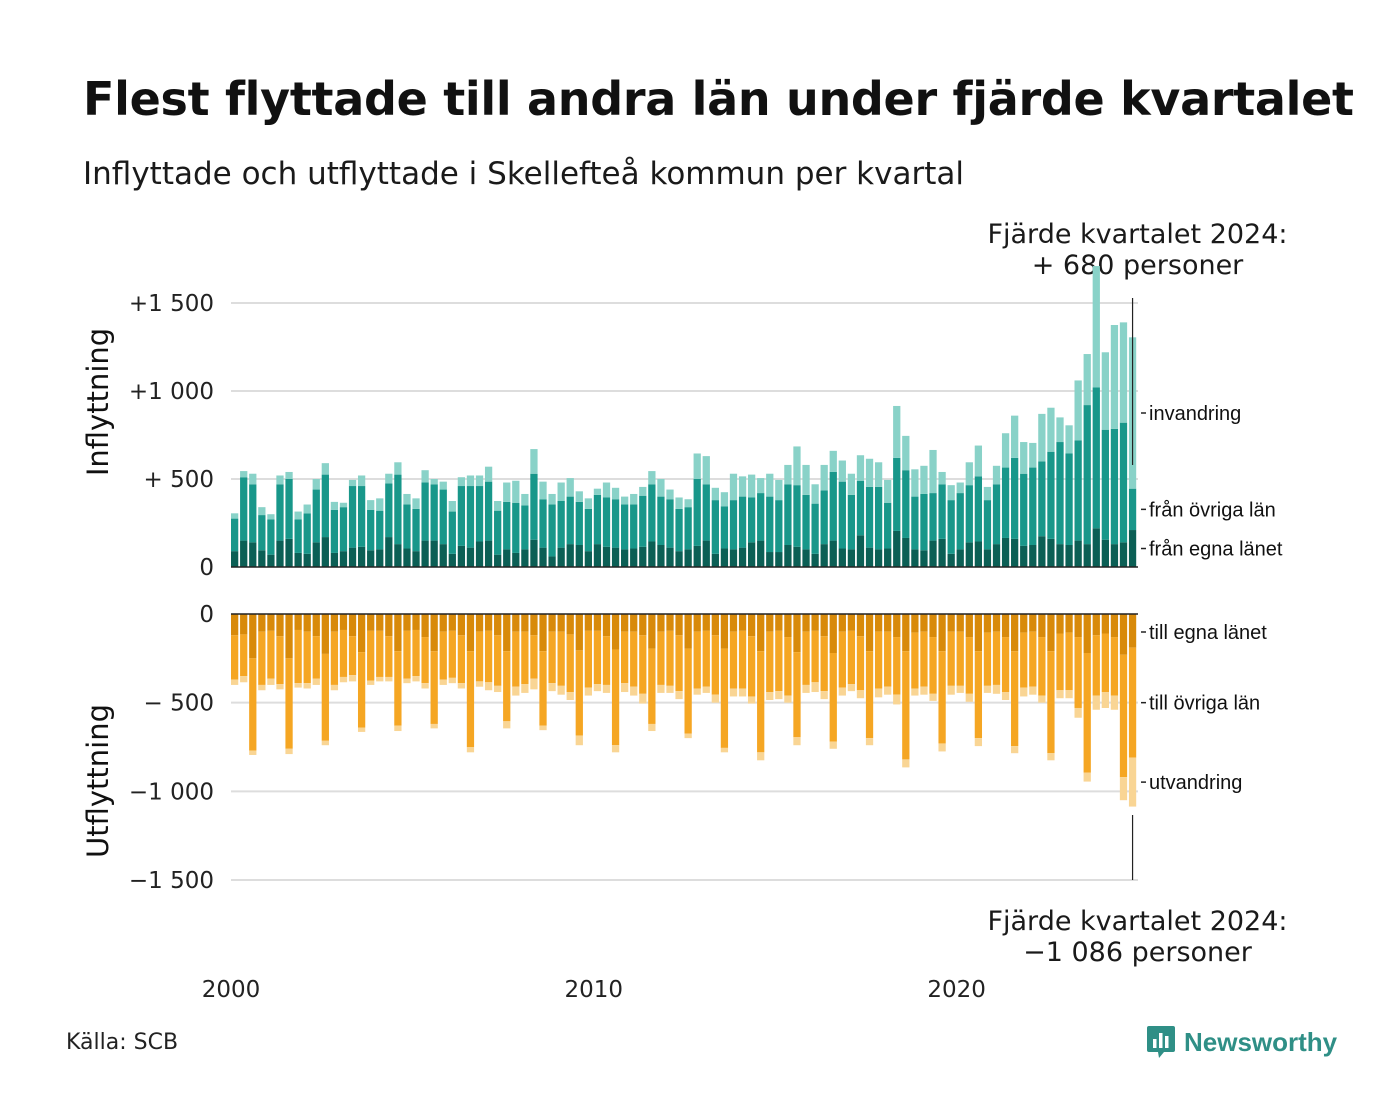 The width and height of the screenshot is (1400, 1120). Describe the element at coordinates (1216, 550) in the screenshot. I see `legend-label-inflow: från egna länet` at that location.